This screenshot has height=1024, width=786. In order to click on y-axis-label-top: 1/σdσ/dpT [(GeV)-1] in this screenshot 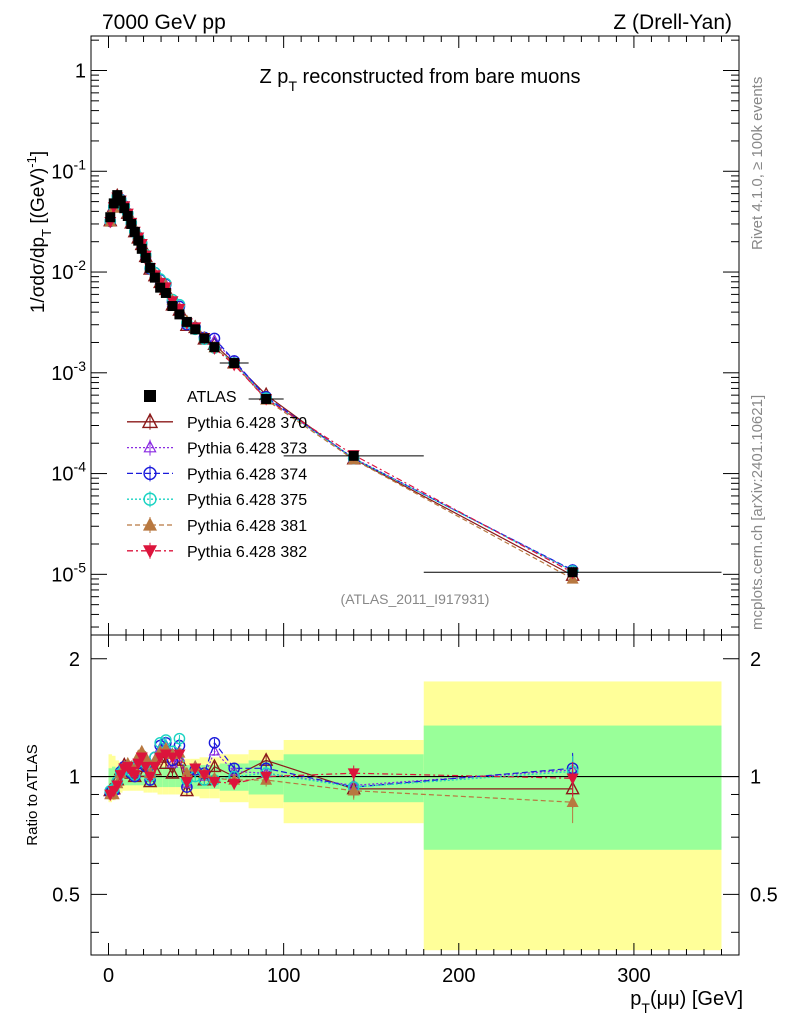, I will do `click(39, 232)`.